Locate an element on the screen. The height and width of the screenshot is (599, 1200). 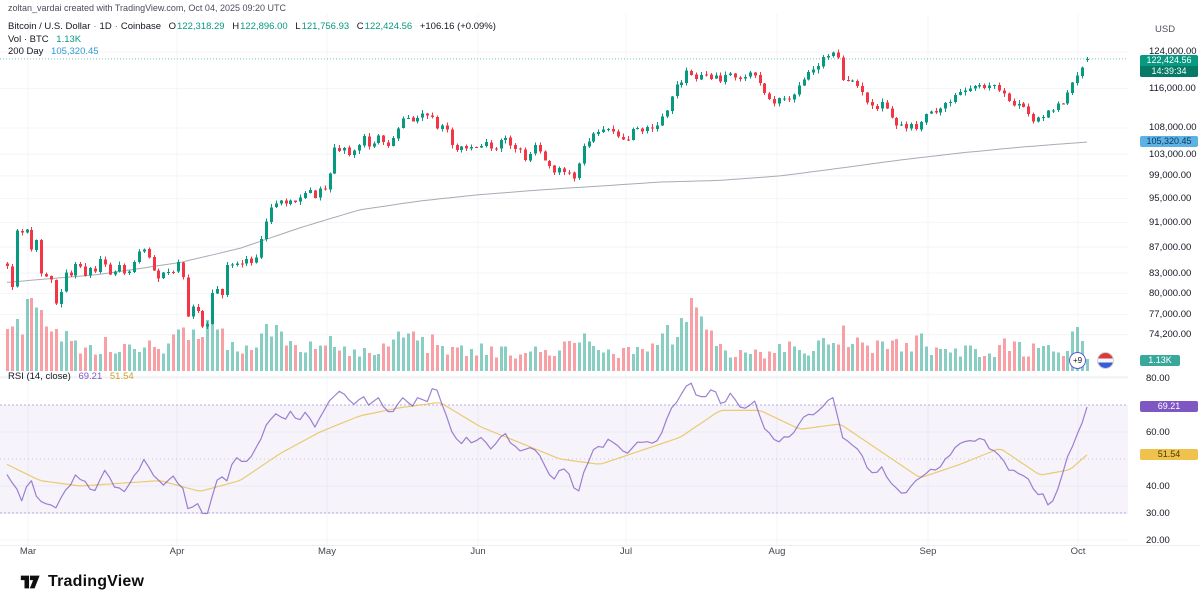
bar-countdown: 14:39:34 is located at coordinates (1169, 71).